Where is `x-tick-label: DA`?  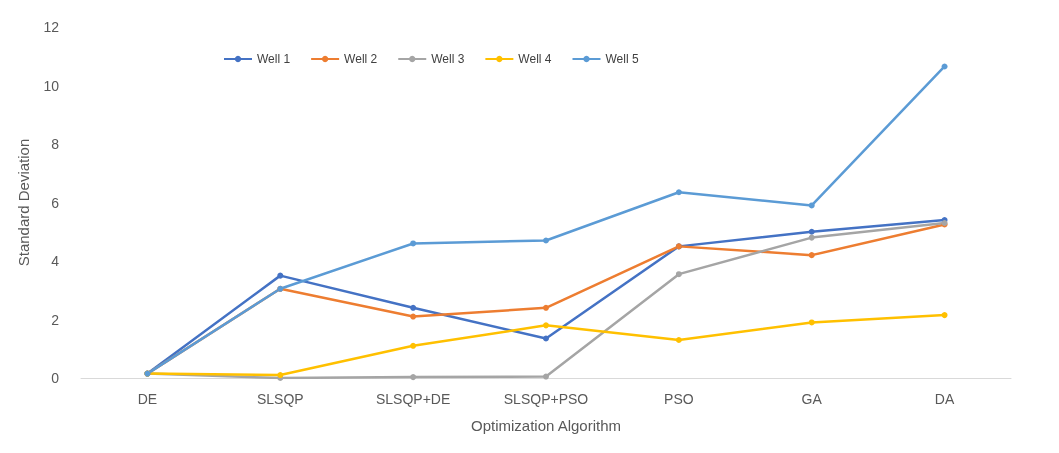
x-tick-label: DA is located at coordinates (944, 399).